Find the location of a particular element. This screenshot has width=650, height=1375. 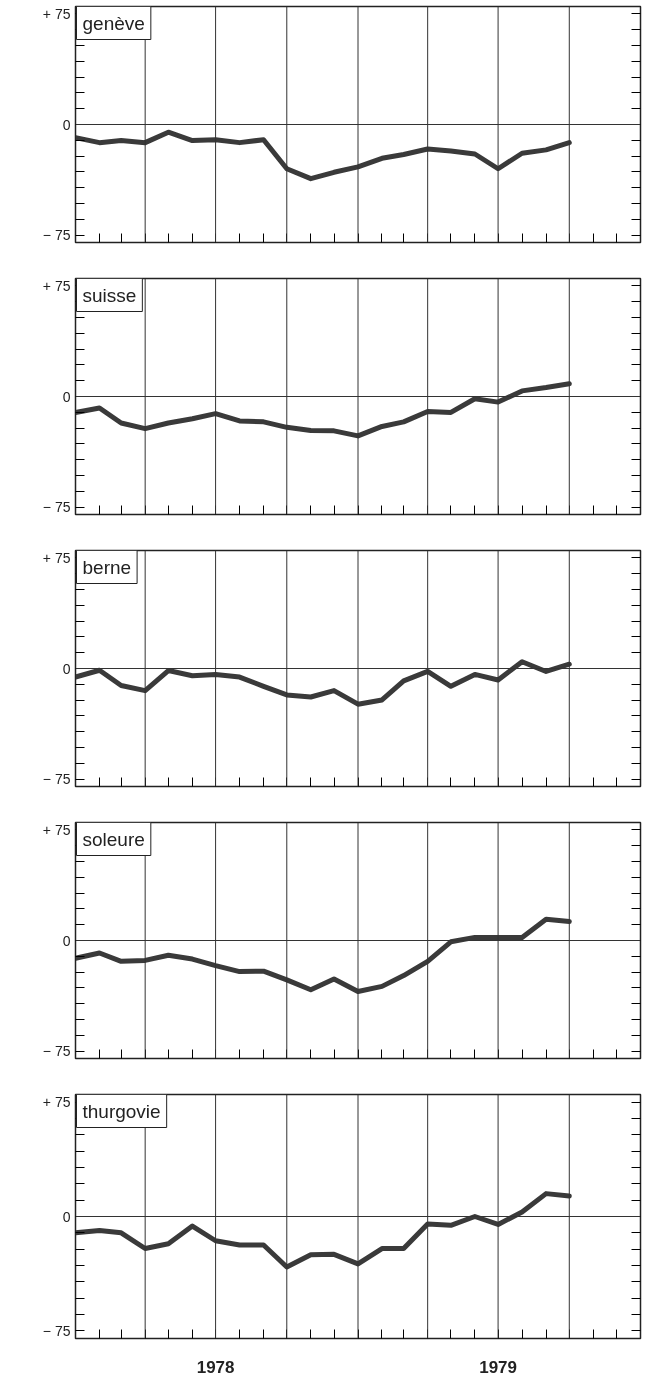

x-tick-label: 1979 is located at coordinates (498, 1366).